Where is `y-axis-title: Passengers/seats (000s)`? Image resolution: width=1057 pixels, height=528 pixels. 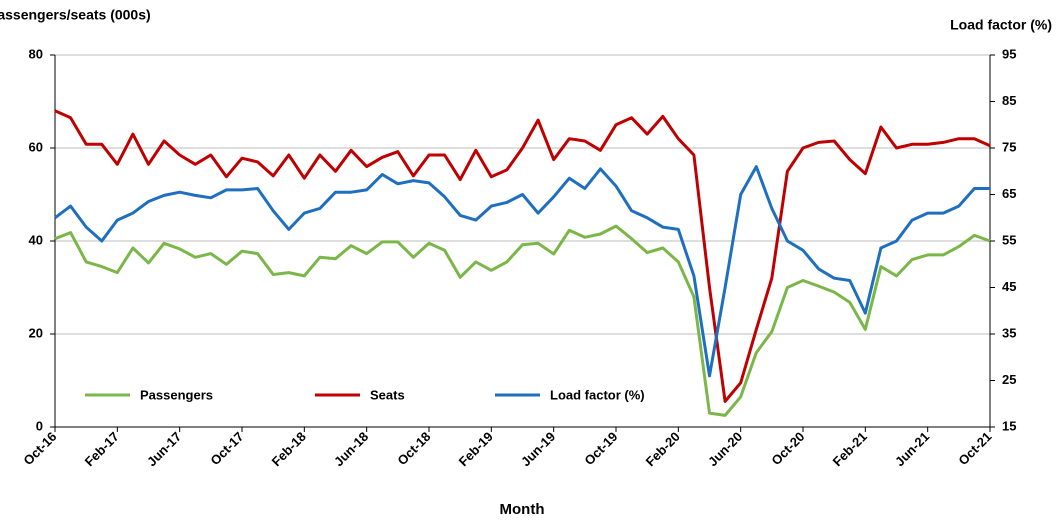 y-axis-title: Passengers/seats (000s) is located at coordinates (75, 15).